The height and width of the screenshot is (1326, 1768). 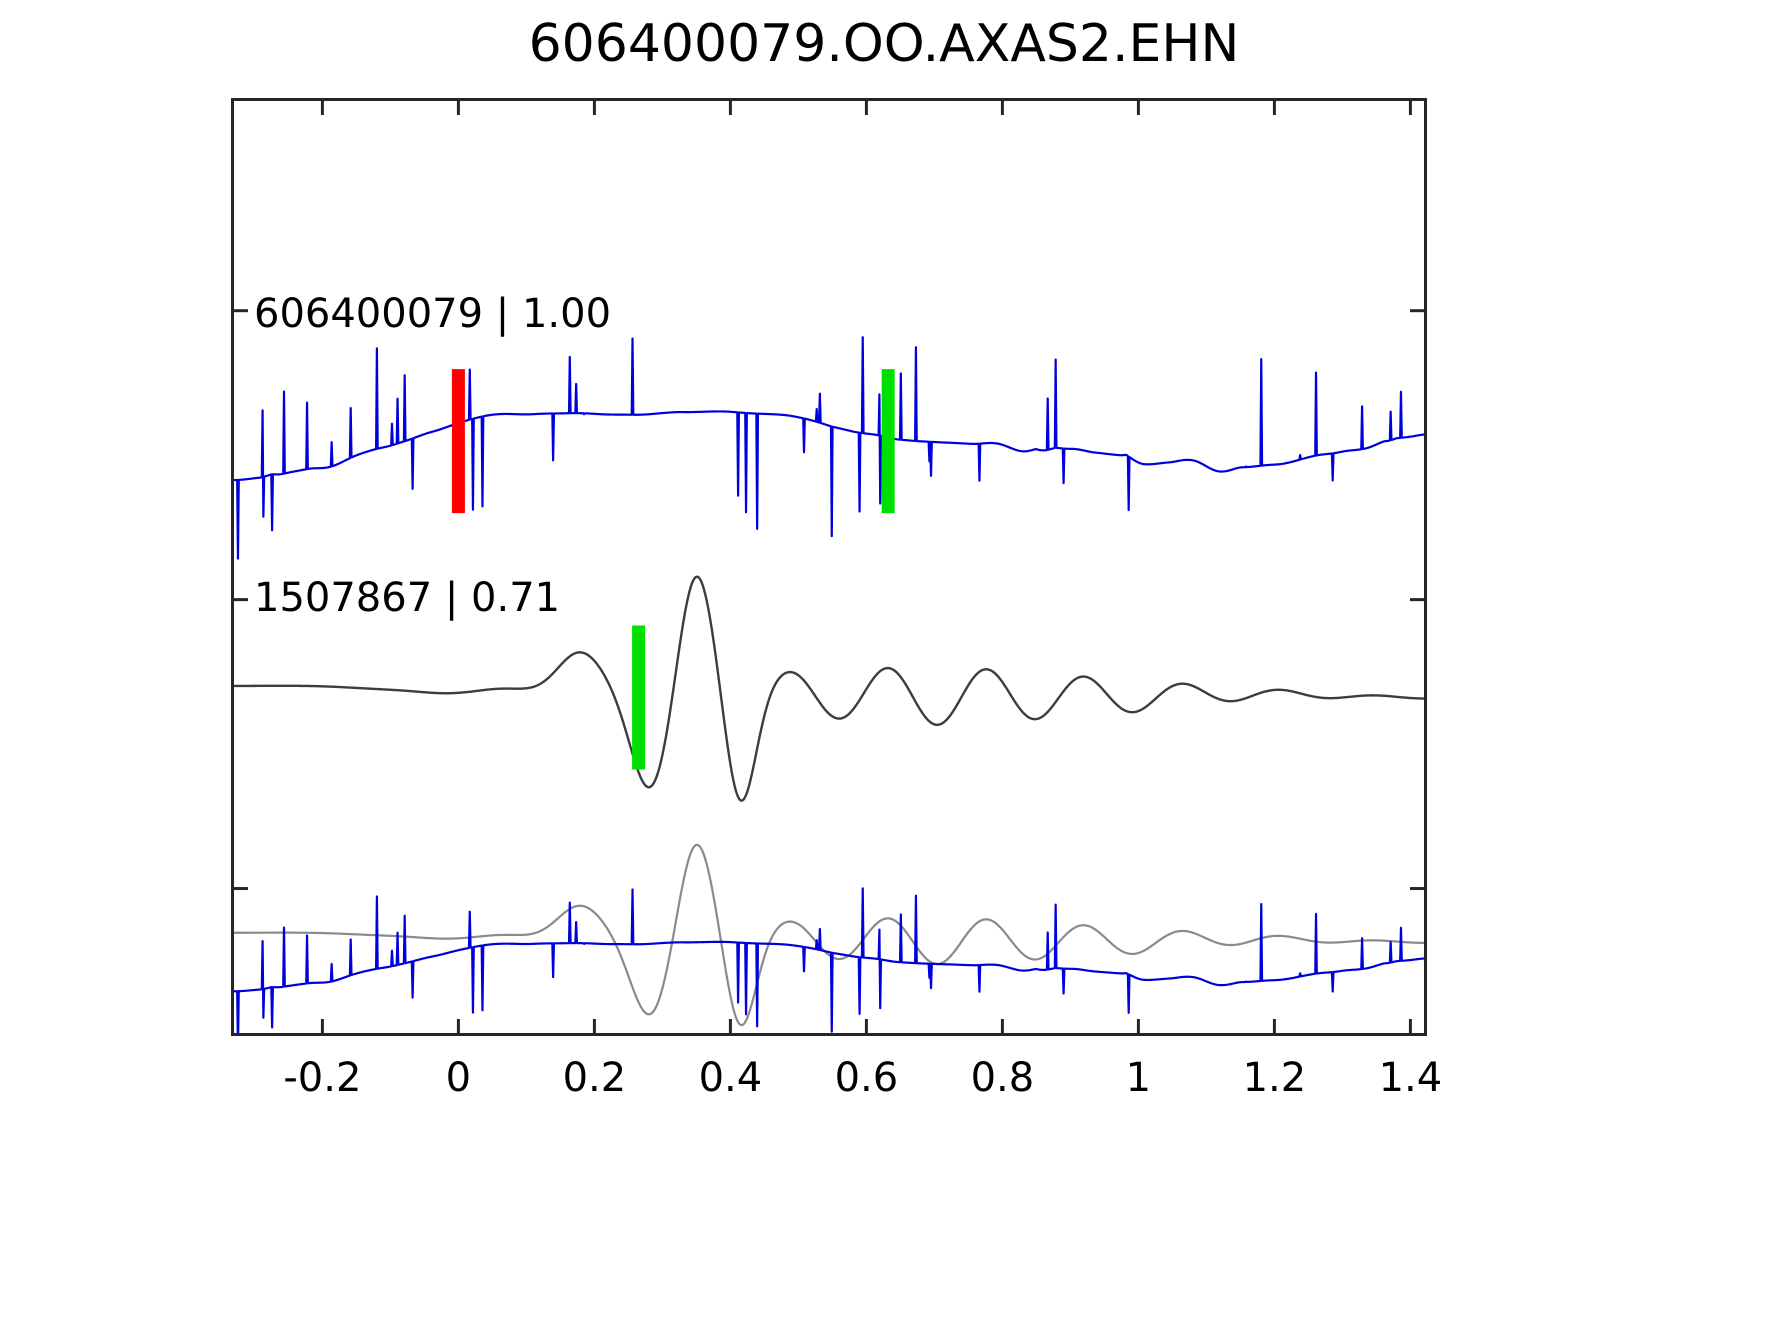 What do you see at coordinates (829, 688) in the screenshot?
I see `waveform-template-middle` at bounding box center [829, 688].